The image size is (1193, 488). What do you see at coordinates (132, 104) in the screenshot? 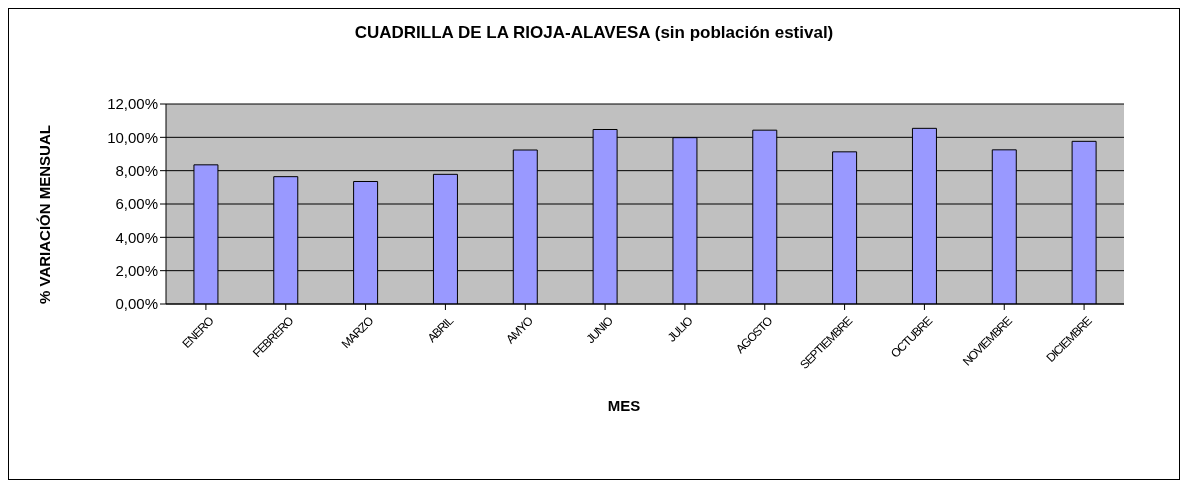
I see `y-tick-label: 12,00%` at bounding box center [132, 104].